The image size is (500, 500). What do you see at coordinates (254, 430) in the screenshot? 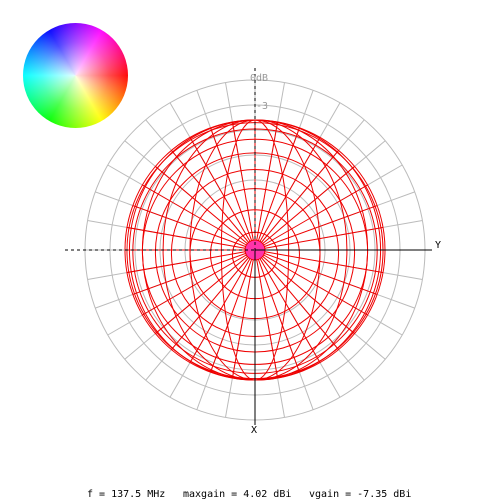
I see `axis-label: X` at bounding box center [254, 430].